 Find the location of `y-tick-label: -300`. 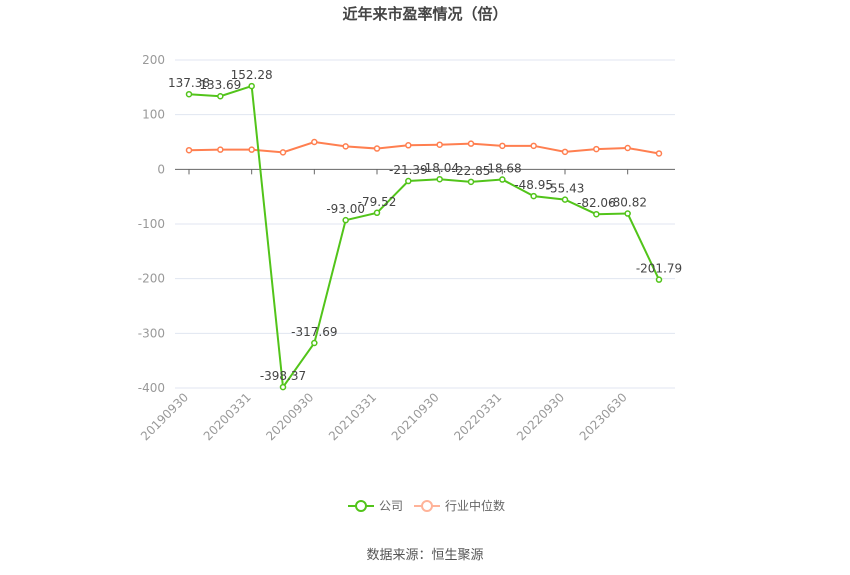

y-tick-label: -300 is located at coordinates (151, 333).